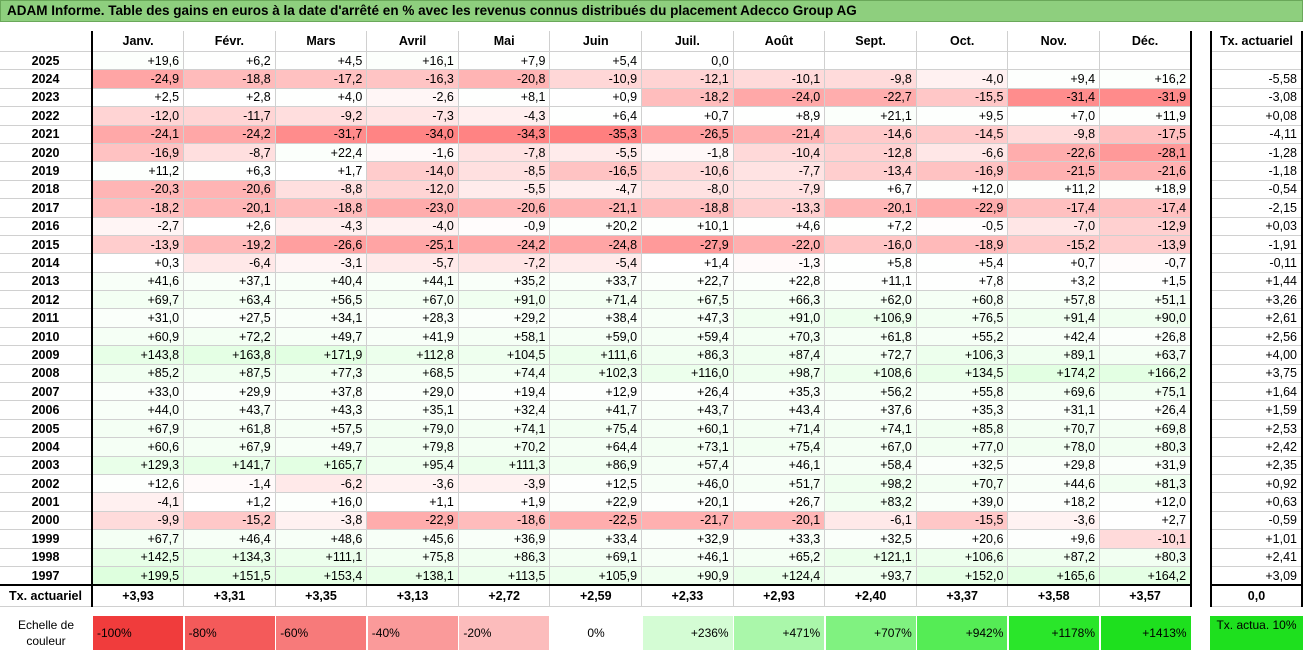  I want to click on gain-cell: -24,2, so click(229, 134).